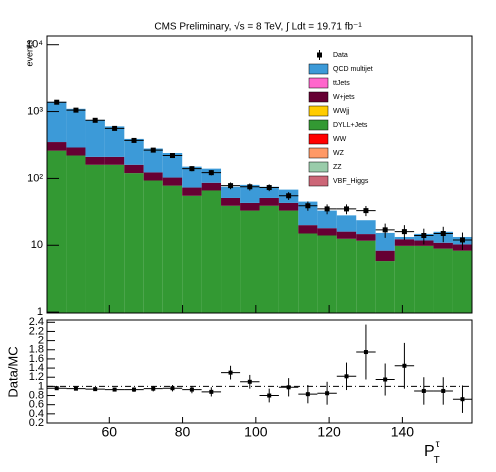 The width and height of the screenshot is (496, 472). Describe the element at coordinates (340, 55) in the screenshot. I see `legend-label: Data` at that location.